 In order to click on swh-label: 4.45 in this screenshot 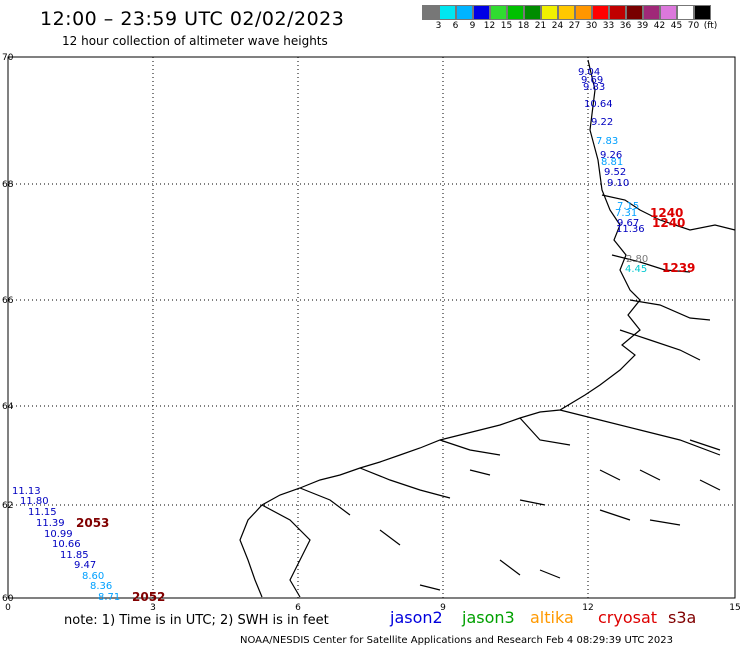, I will do `click(636, 269)`.